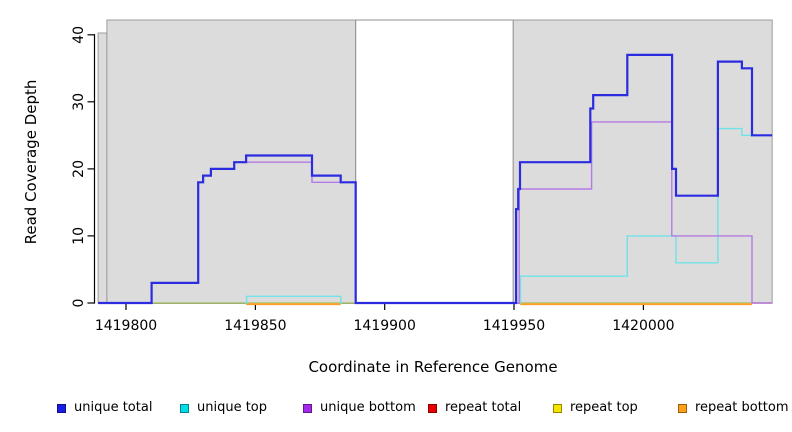 This screenshot has width=792, height=432. What do you see at coordinates (368, 407) in the screenshot?
I see `legend-label: unique bottom` at bounding box center [368, 407].